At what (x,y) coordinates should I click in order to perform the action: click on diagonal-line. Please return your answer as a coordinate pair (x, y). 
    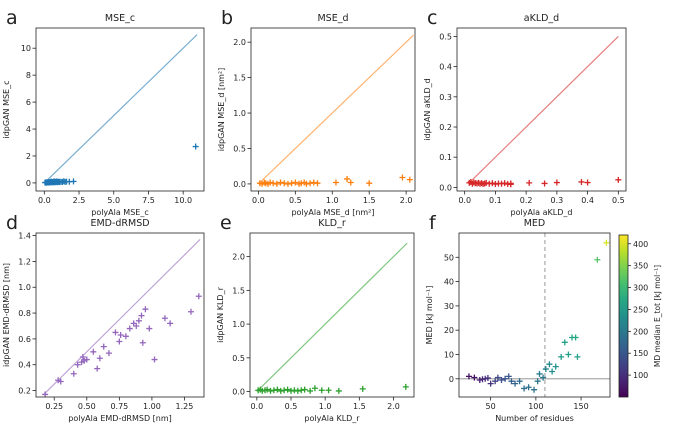
    Looking at the image, I should click on (543, 110).